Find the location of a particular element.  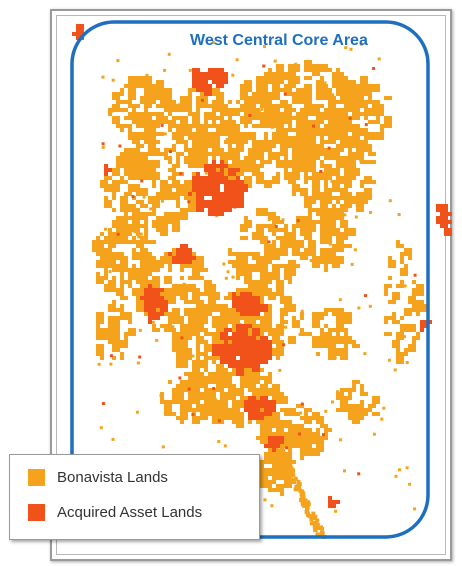

legend-label-acquired: Acquired Asset Lands is located at coordinates (130, 512).